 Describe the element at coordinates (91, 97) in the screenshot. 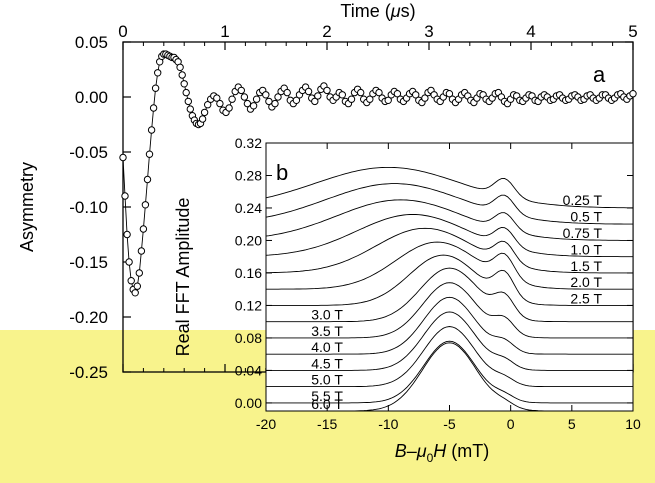

I see `panel-a-y-tick-label: 0.00` at that location.